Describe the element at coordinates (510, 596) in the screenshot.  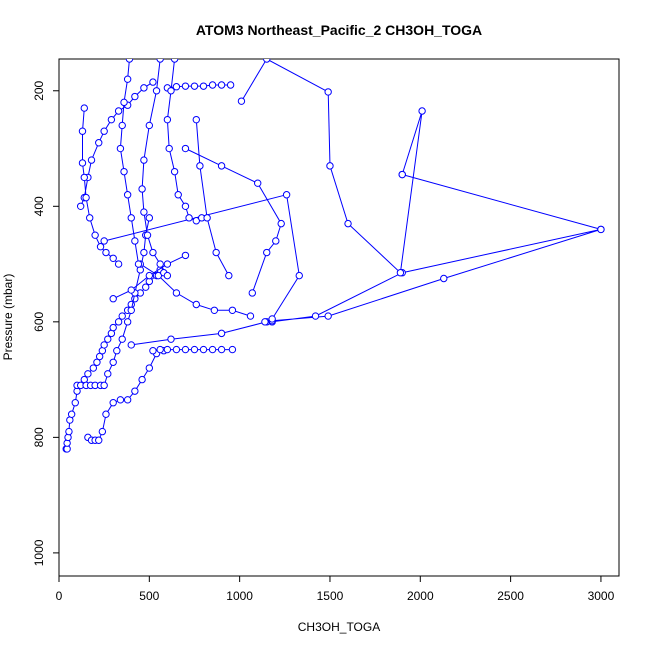
I see `x-tick-label: 2500` at that location.